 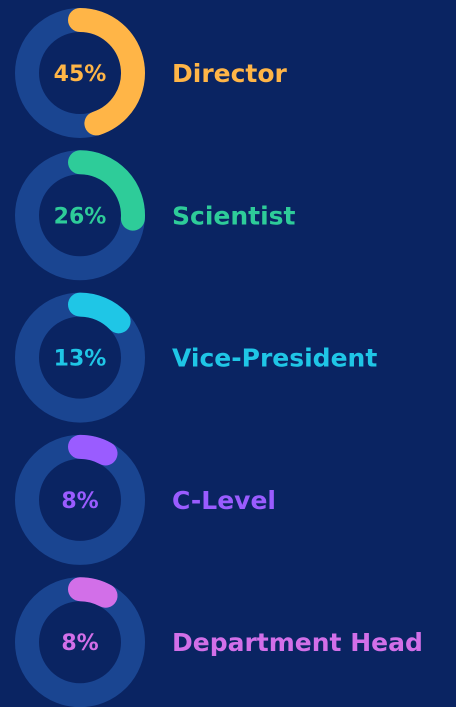 What do you see at coordinates (80, 74) in the screenshot?
I see `value-label: 45%` at bounding box center [80, 74].